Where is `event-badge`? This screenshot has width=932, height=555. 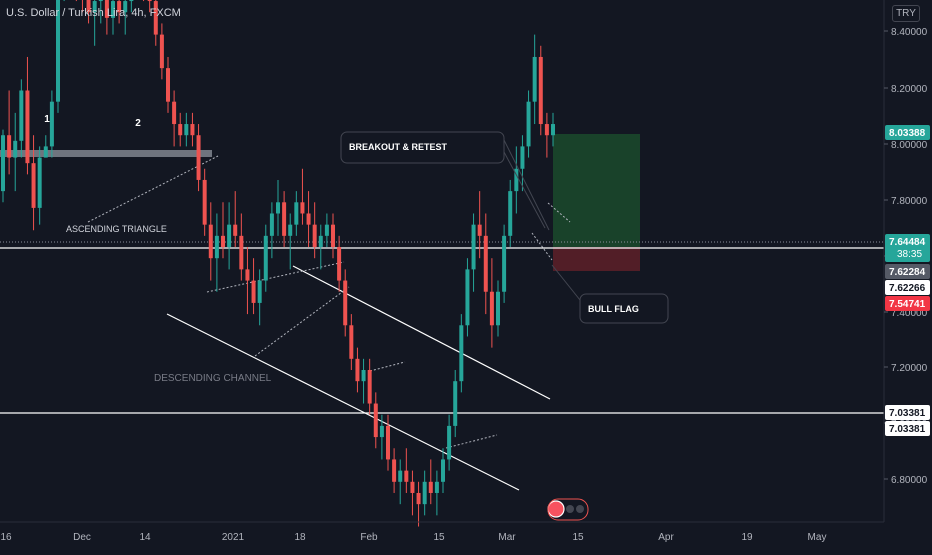
event-badge is located at coordinates (568, 509).